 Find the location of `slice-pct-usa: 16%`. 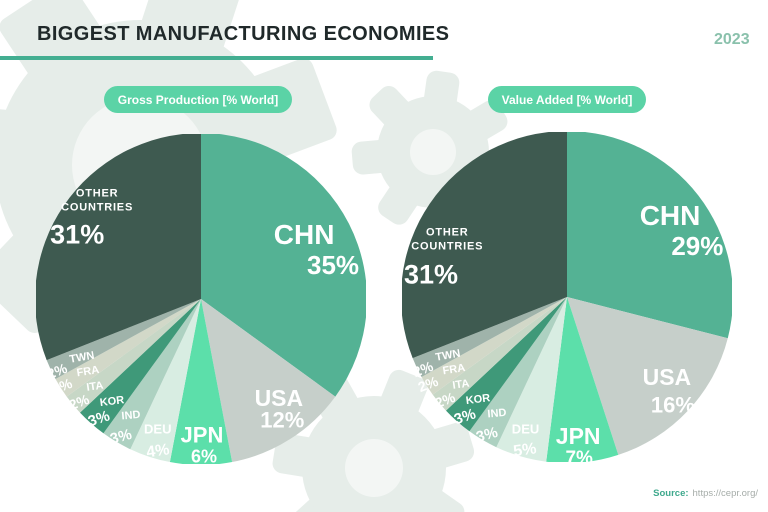

slice-pct-usa: 16% is located at coordinates (672, 405).